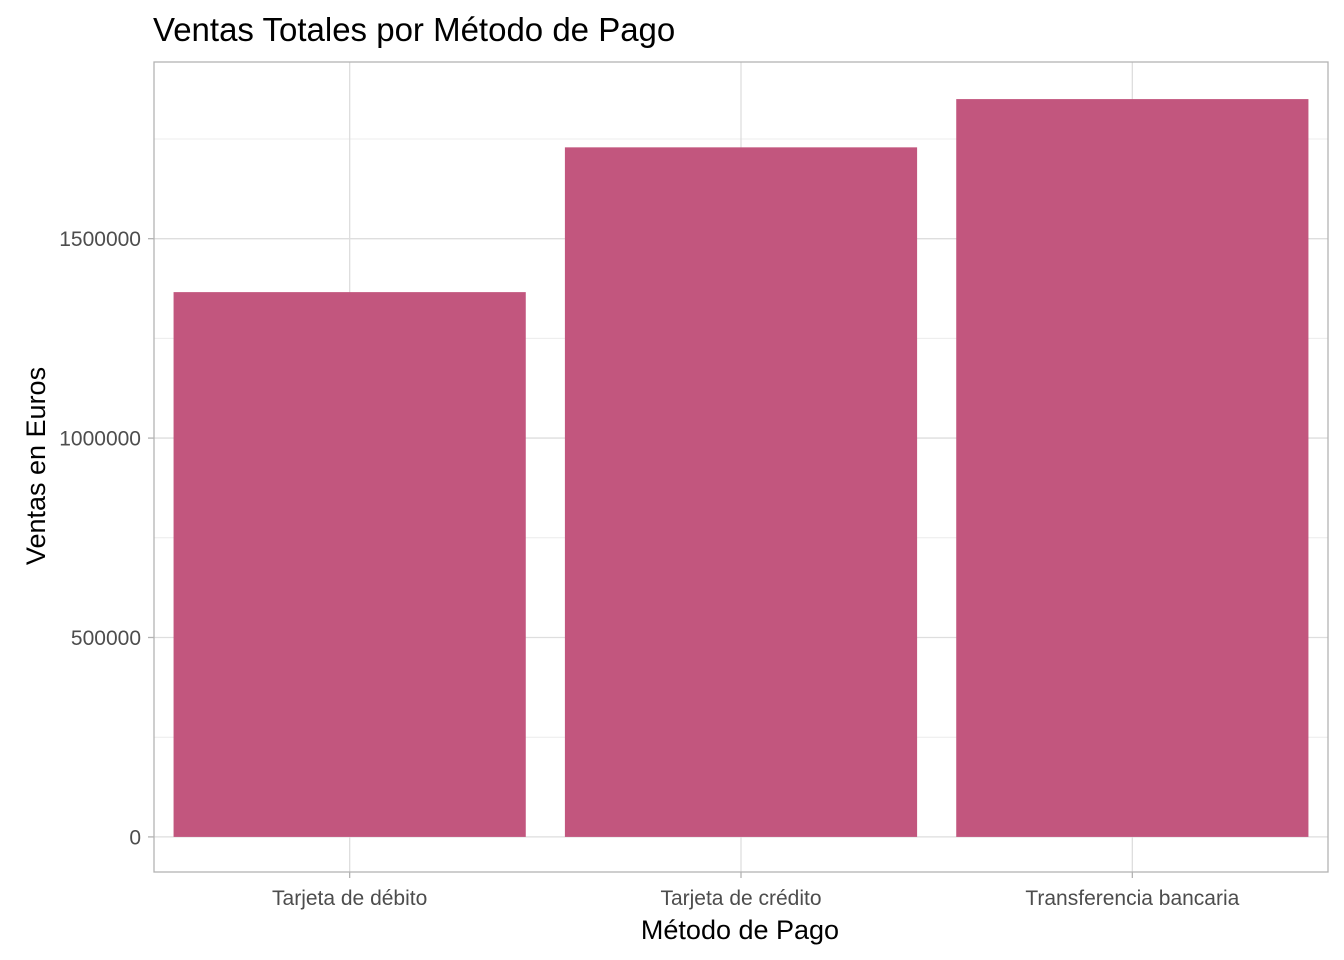 The width and height of the screenshot is (1344, 960). What do you see at coordinates (135, 837) in the screenshot?
I see `y-tick-label: 0` at bounding box center [135, 837].